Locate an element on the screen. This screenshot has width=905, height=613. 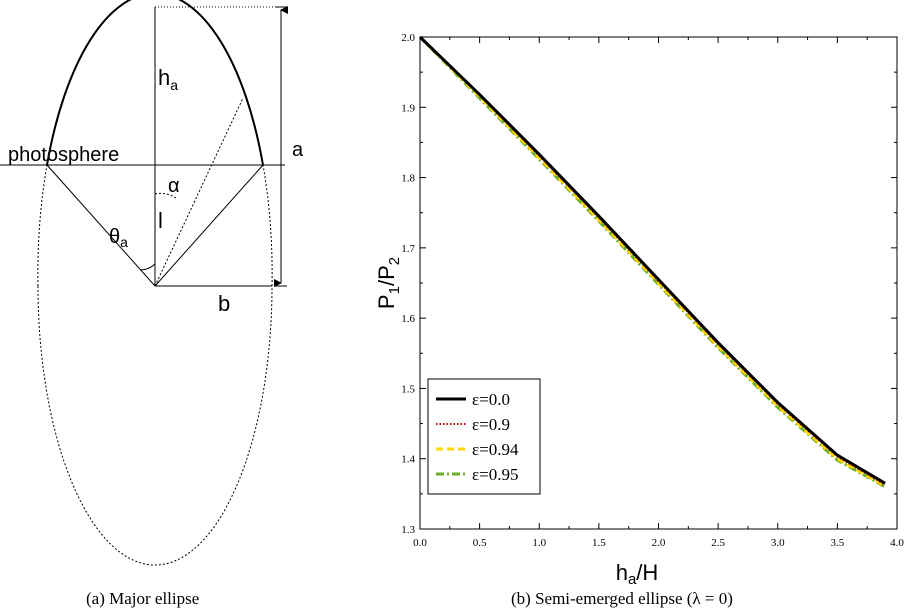
y-tick-label: 2.0 is located at coordinates (408, 38).